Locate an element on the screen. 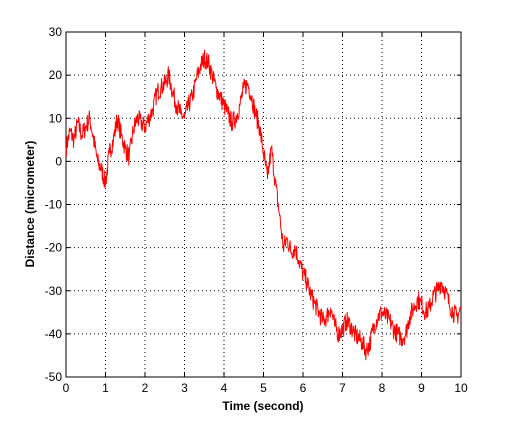  x-tick-label: 8 is located at coordinates (382, 388).